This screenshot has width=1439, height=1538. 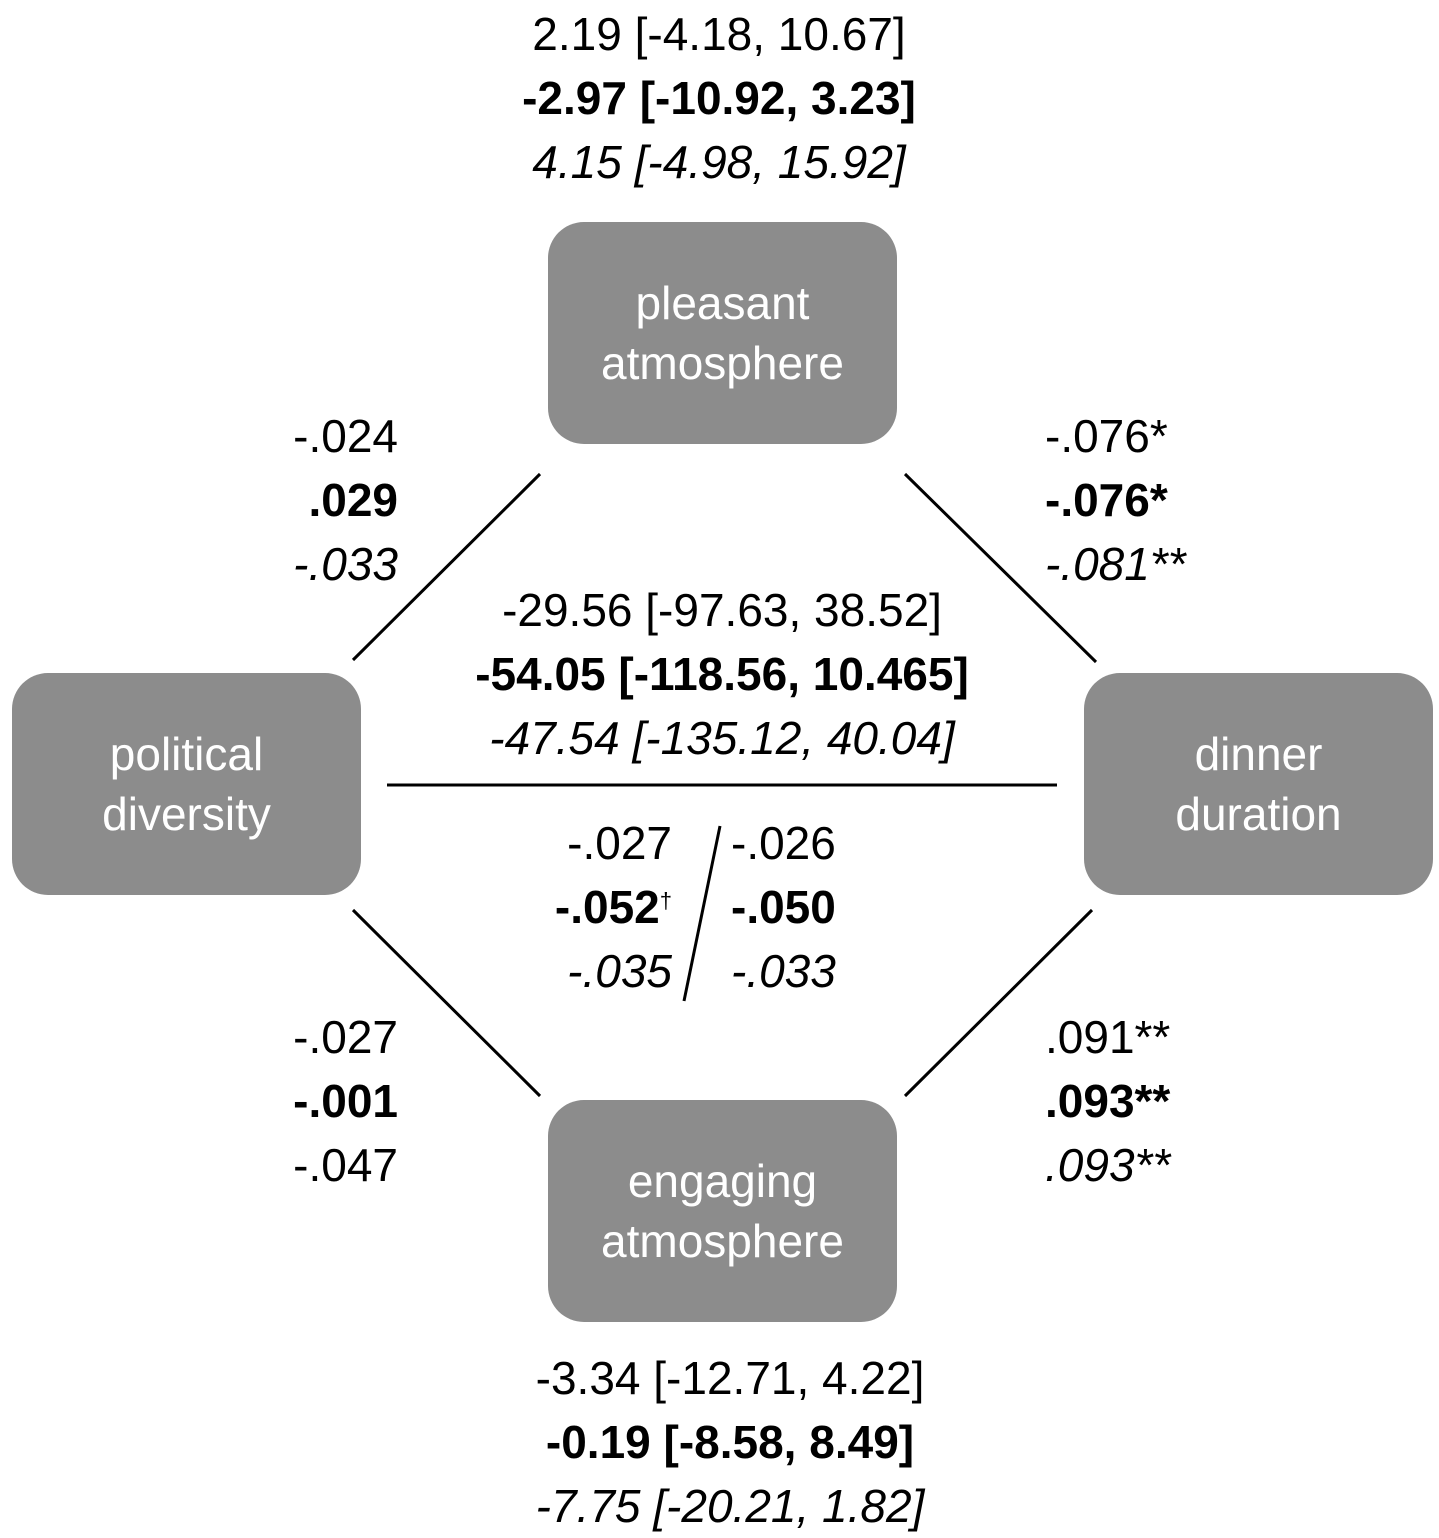 I want to click on ci-line-bold: -0.19 [-8.58, 8.49], so click(x=730, y=1442).